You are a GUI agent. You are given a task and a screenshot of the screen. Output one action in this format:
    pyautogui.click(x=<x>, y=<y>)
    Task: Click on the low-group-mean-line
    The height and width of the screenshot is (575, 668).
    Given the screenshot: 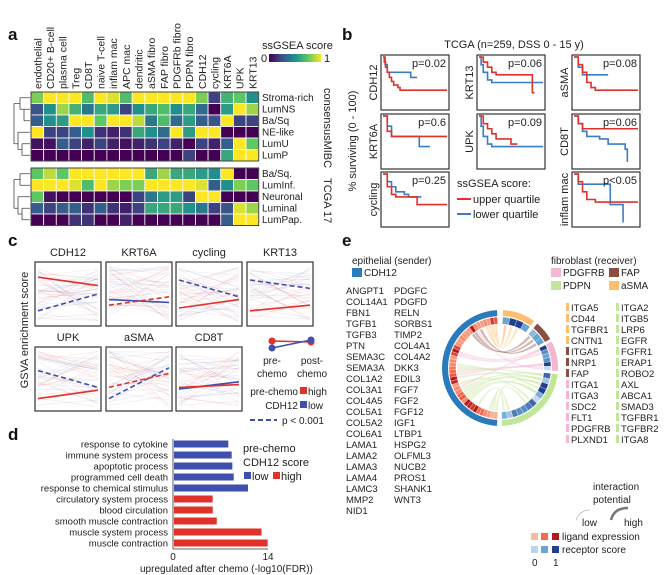 What is the action you would take?
    pyautogui.click(x=139, y=301)
    